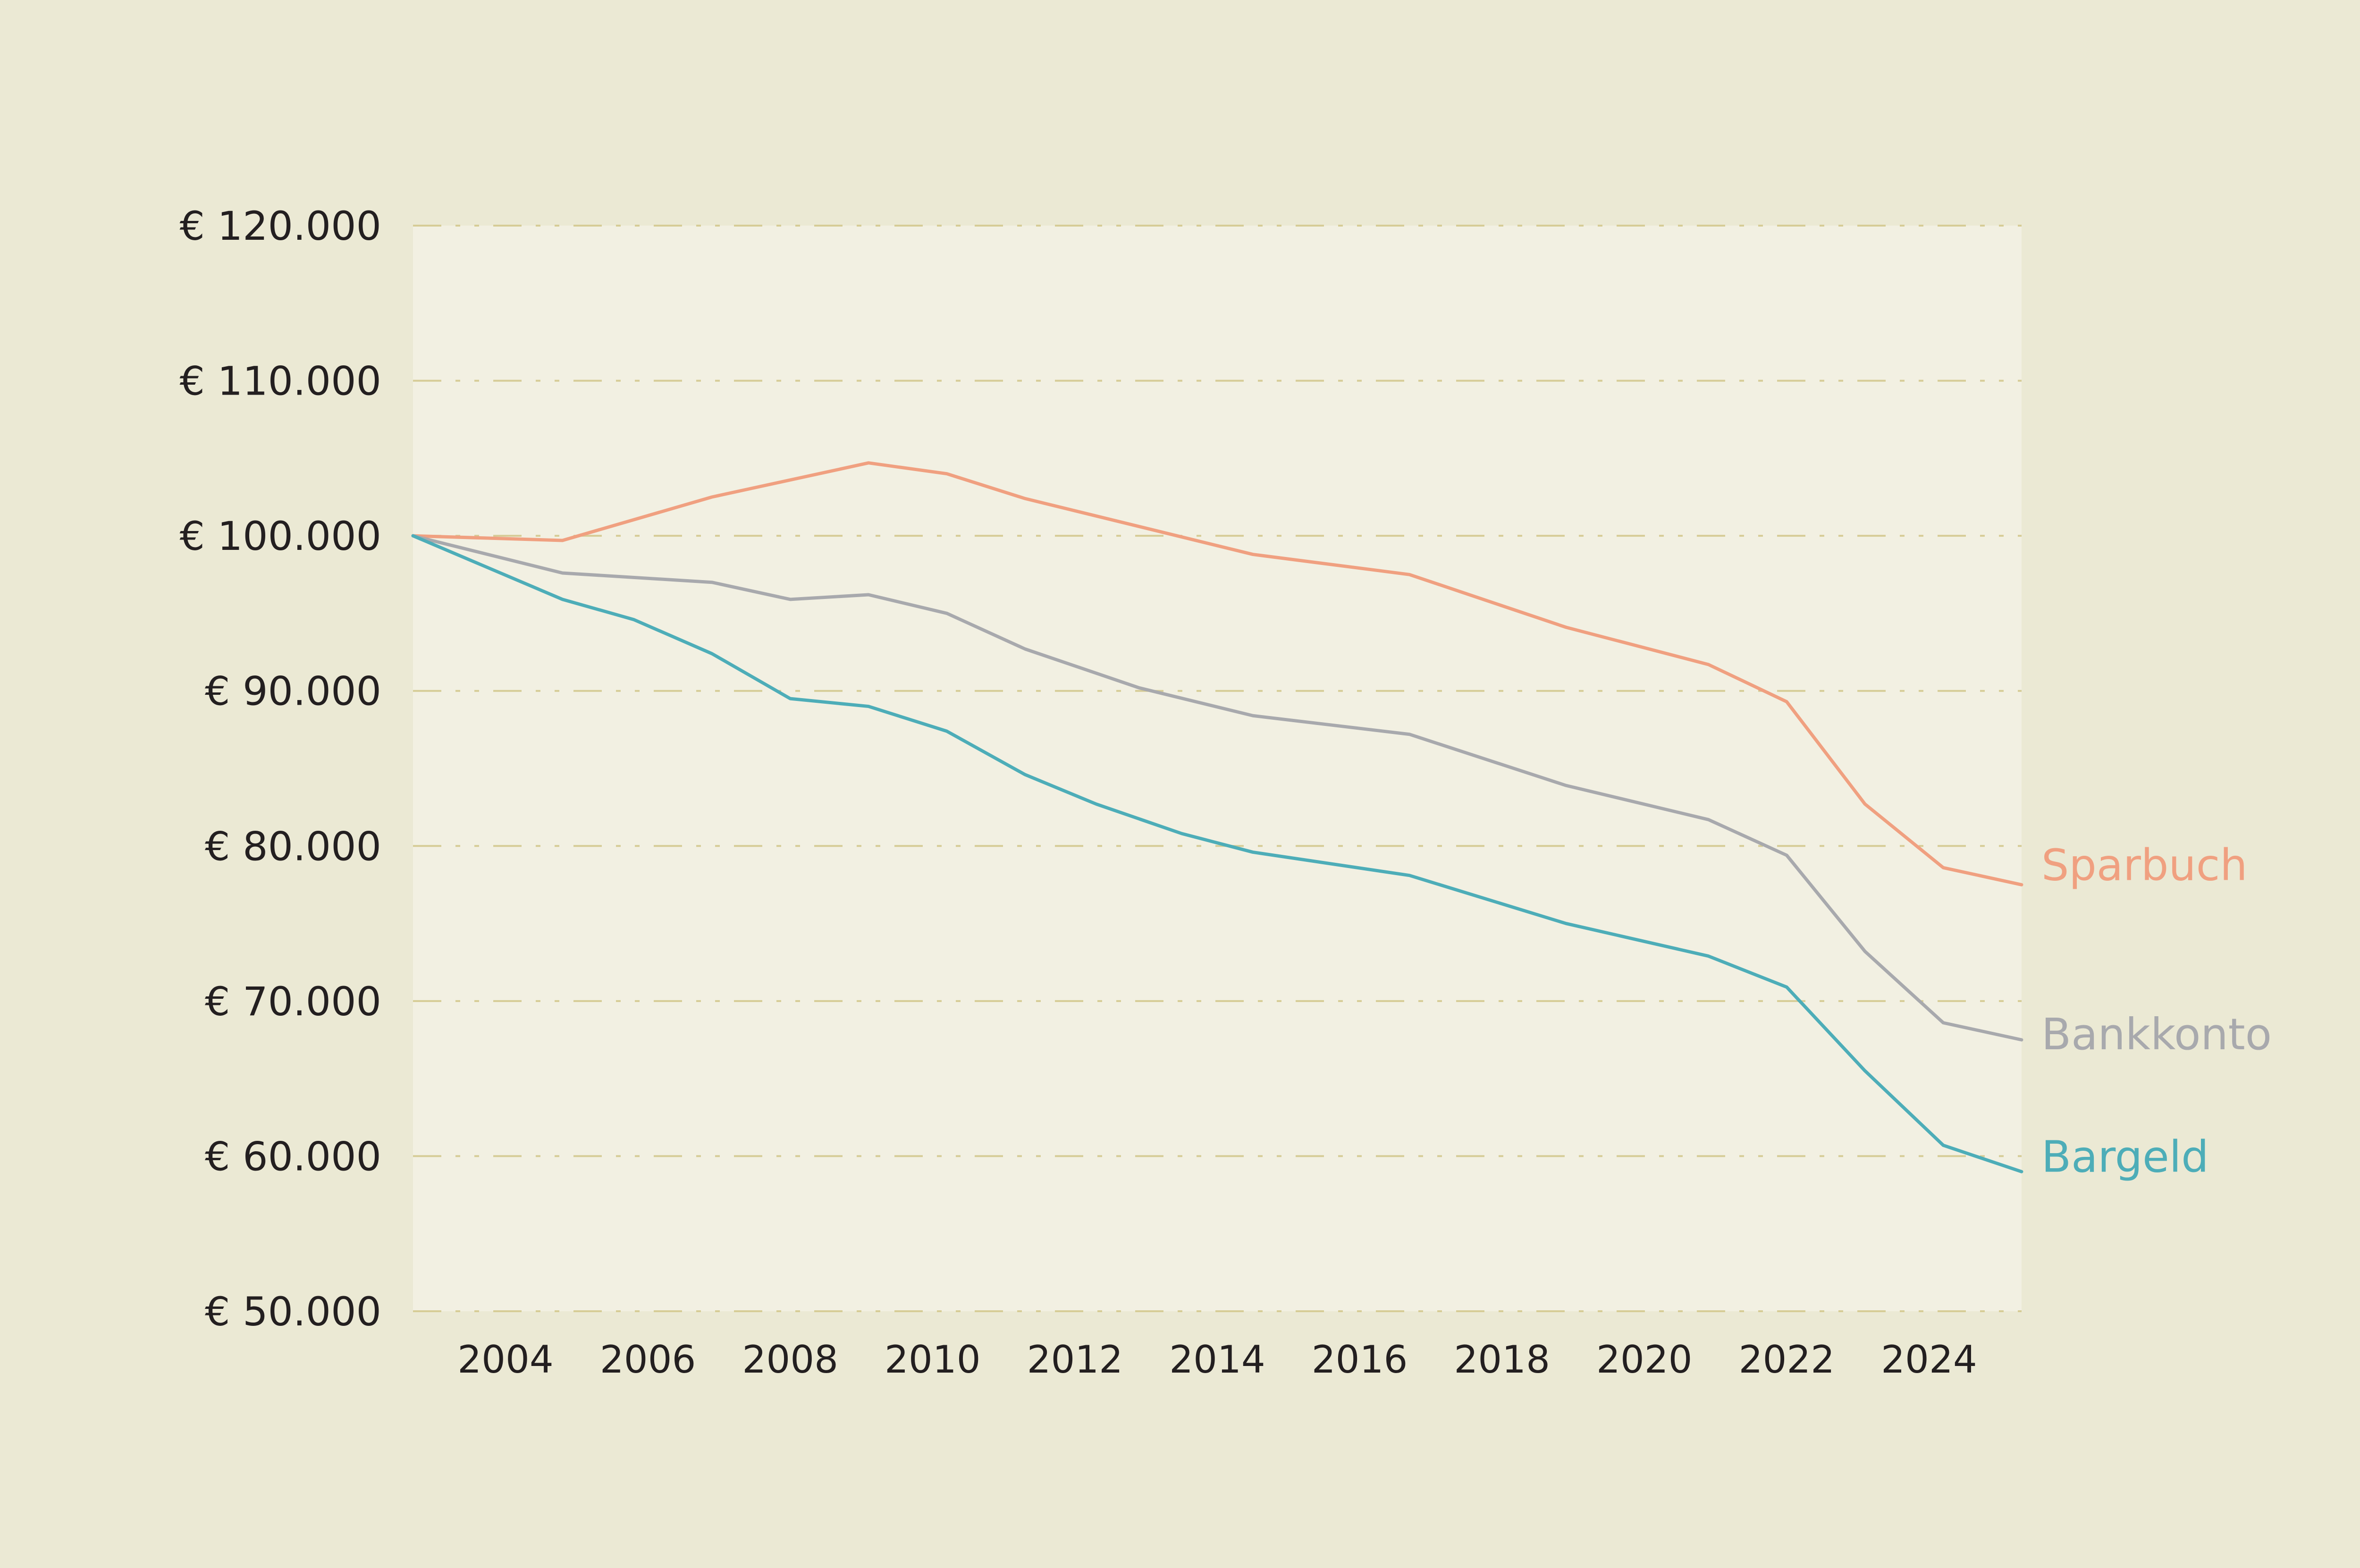 Image resolution: width=2360 pixels, height=1568 pixels. I want to click on x-tick-label: 2006, so click(648, 1360).